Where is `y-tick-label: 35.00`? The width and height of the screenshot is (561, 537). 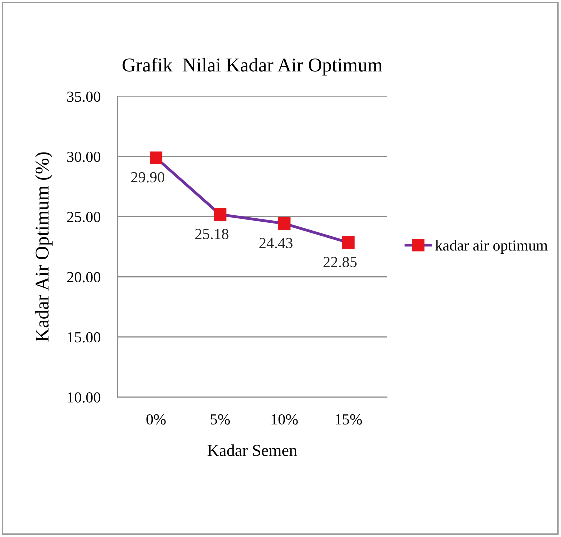 y-tick-label: 35.00 is located at coordinates (84, 97).